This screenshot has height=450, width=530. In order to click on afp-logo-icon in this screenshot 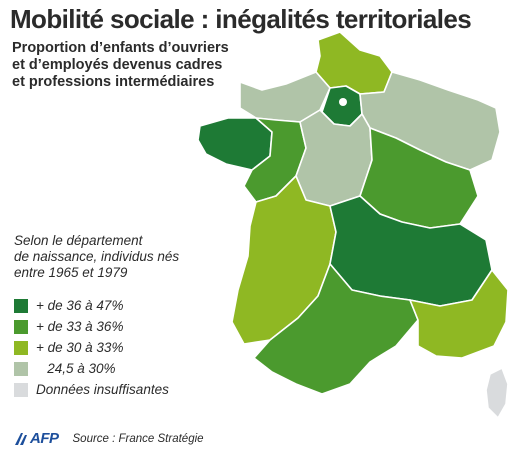, I will do `click(21, 438)`.